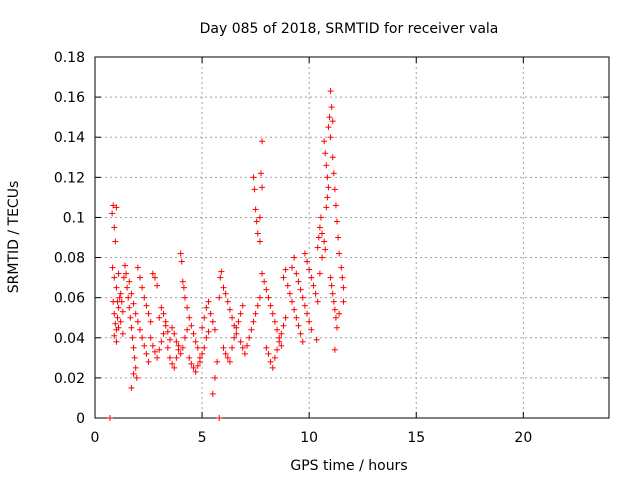 The width and height of the screenshot is (640, 480). Describe the element at coordinates (69, 138) in the screenshot. I see `y-tick-label: 0.14` at that location.